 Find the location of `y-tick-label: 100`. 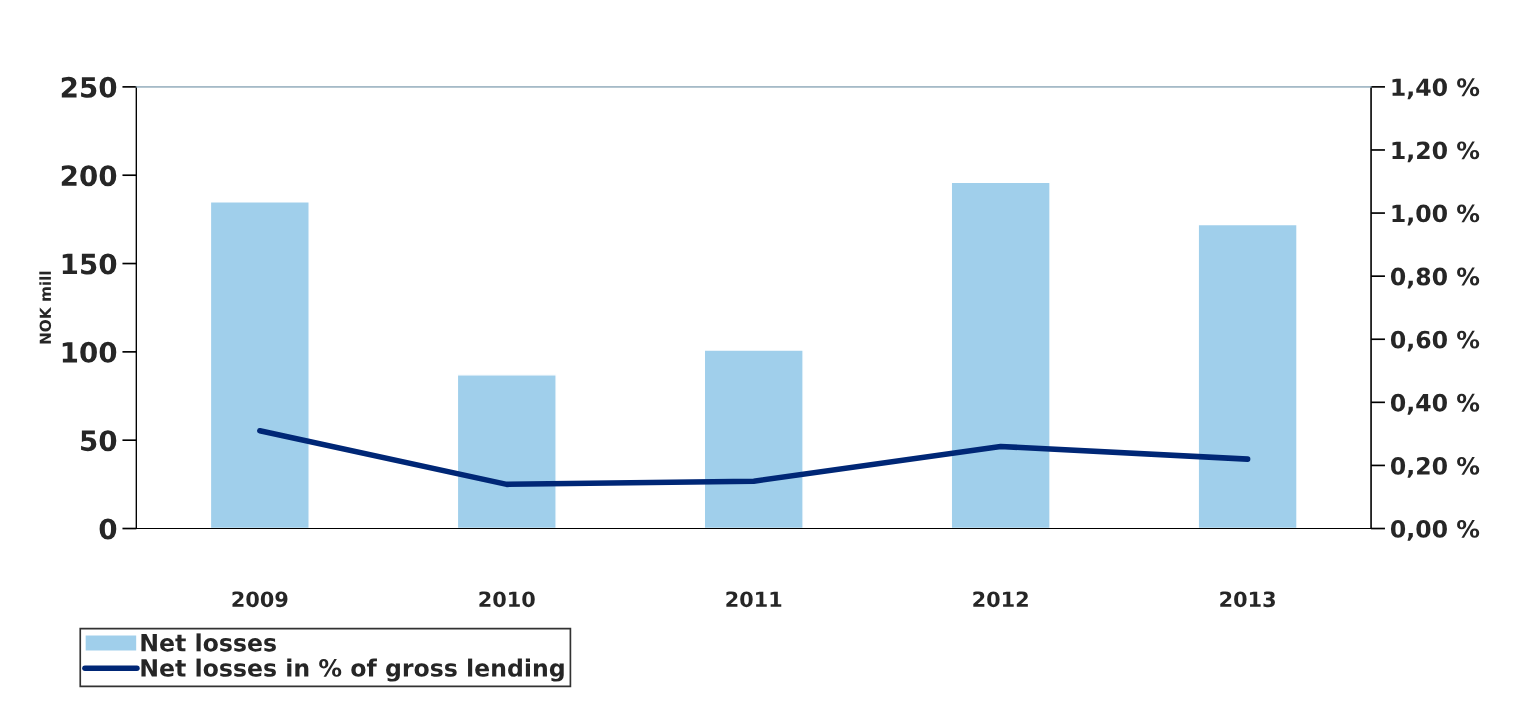

y-tick-label: 100 is located at coordinates (89, 352).